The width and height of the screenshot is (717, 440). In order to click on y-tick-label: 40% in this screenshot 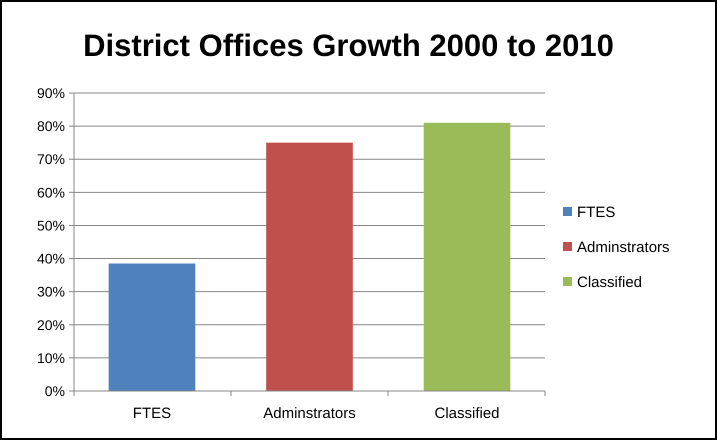, I will do `click(50, 258)`.